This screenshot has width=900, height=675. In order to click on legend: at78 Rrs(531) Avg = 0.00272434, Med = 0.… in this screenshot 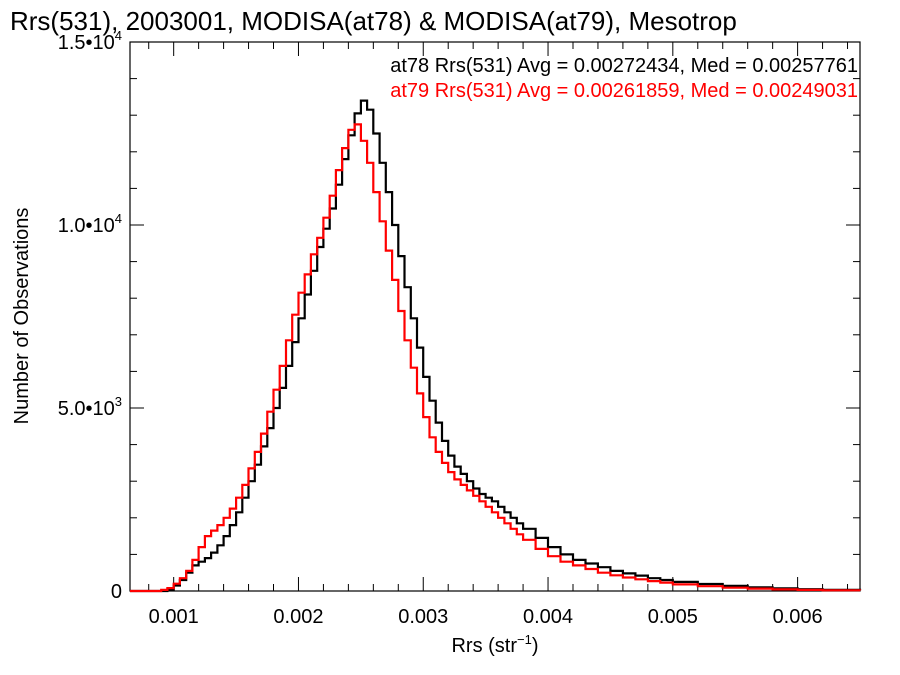, I will do `click(624, 78)`.